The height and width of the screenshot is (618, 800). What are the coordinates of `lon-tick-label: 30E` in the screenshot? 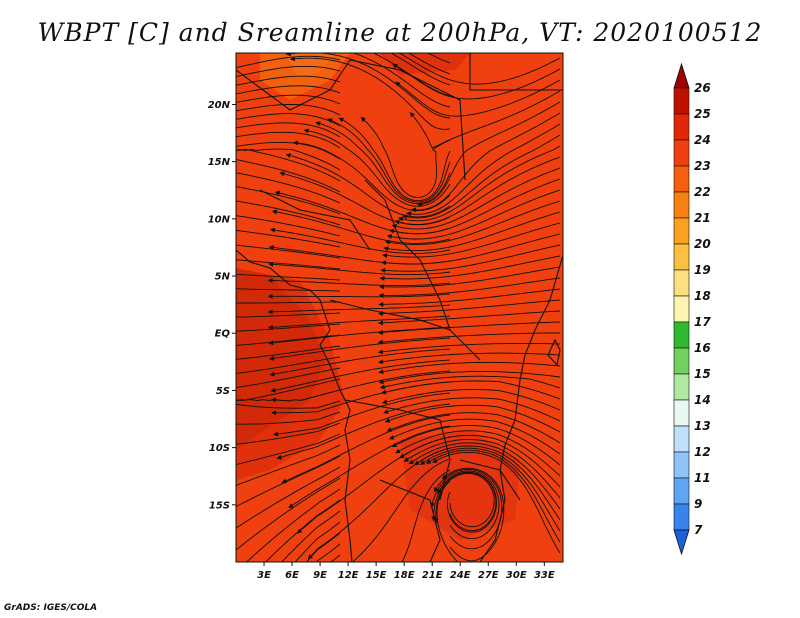 It's located at (516, 575).